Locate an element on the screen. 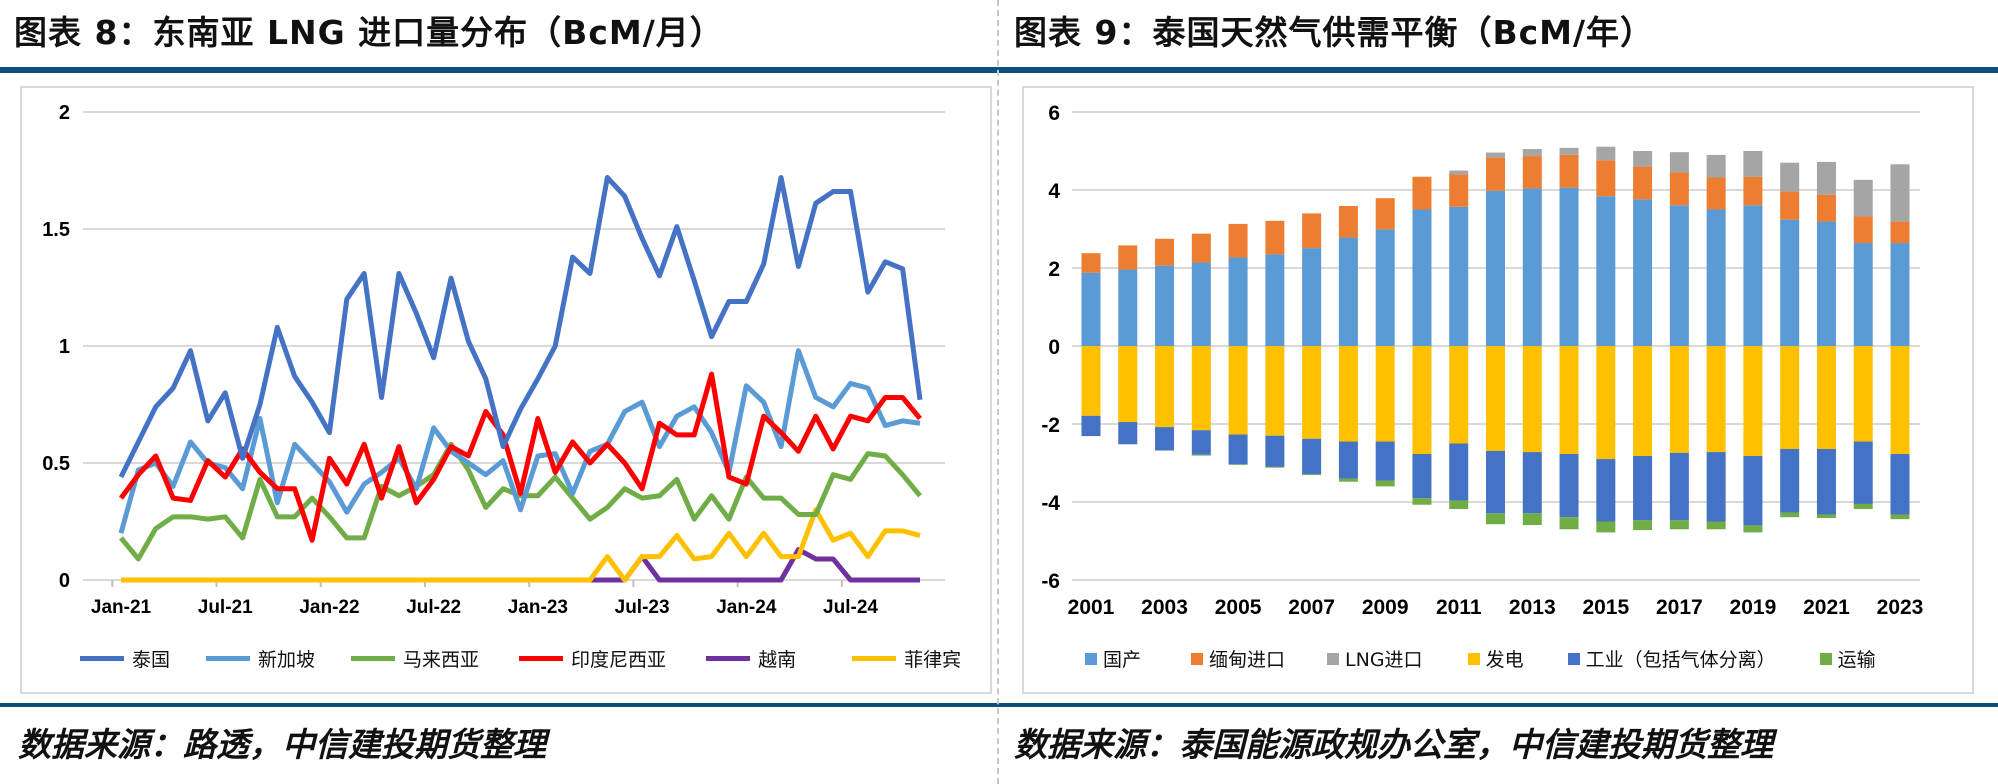  bar-segment-4-2005 is located at coordinates (1238, 449).